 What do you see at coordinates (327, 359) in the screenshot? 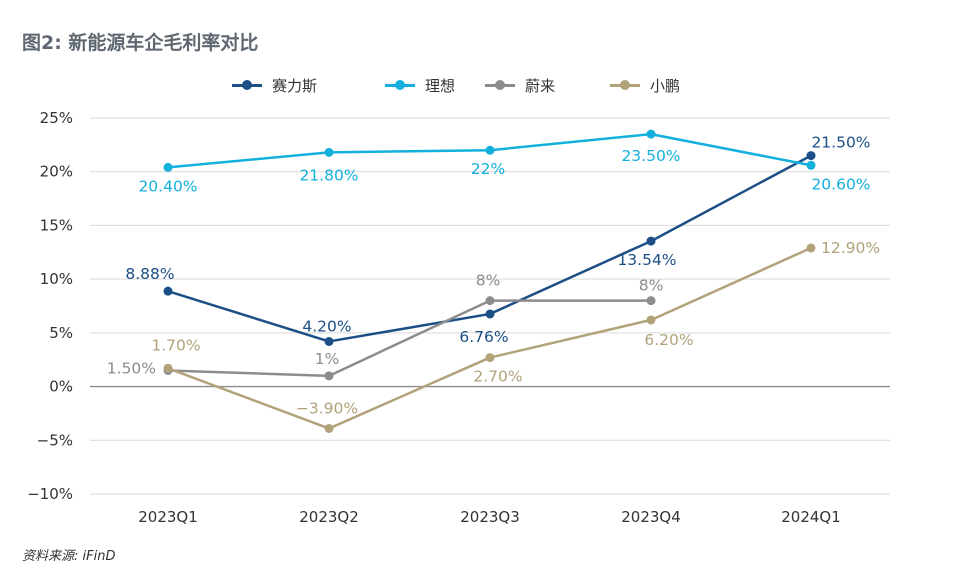
I see `data-label: 1%` at bounding box center [327, 359].